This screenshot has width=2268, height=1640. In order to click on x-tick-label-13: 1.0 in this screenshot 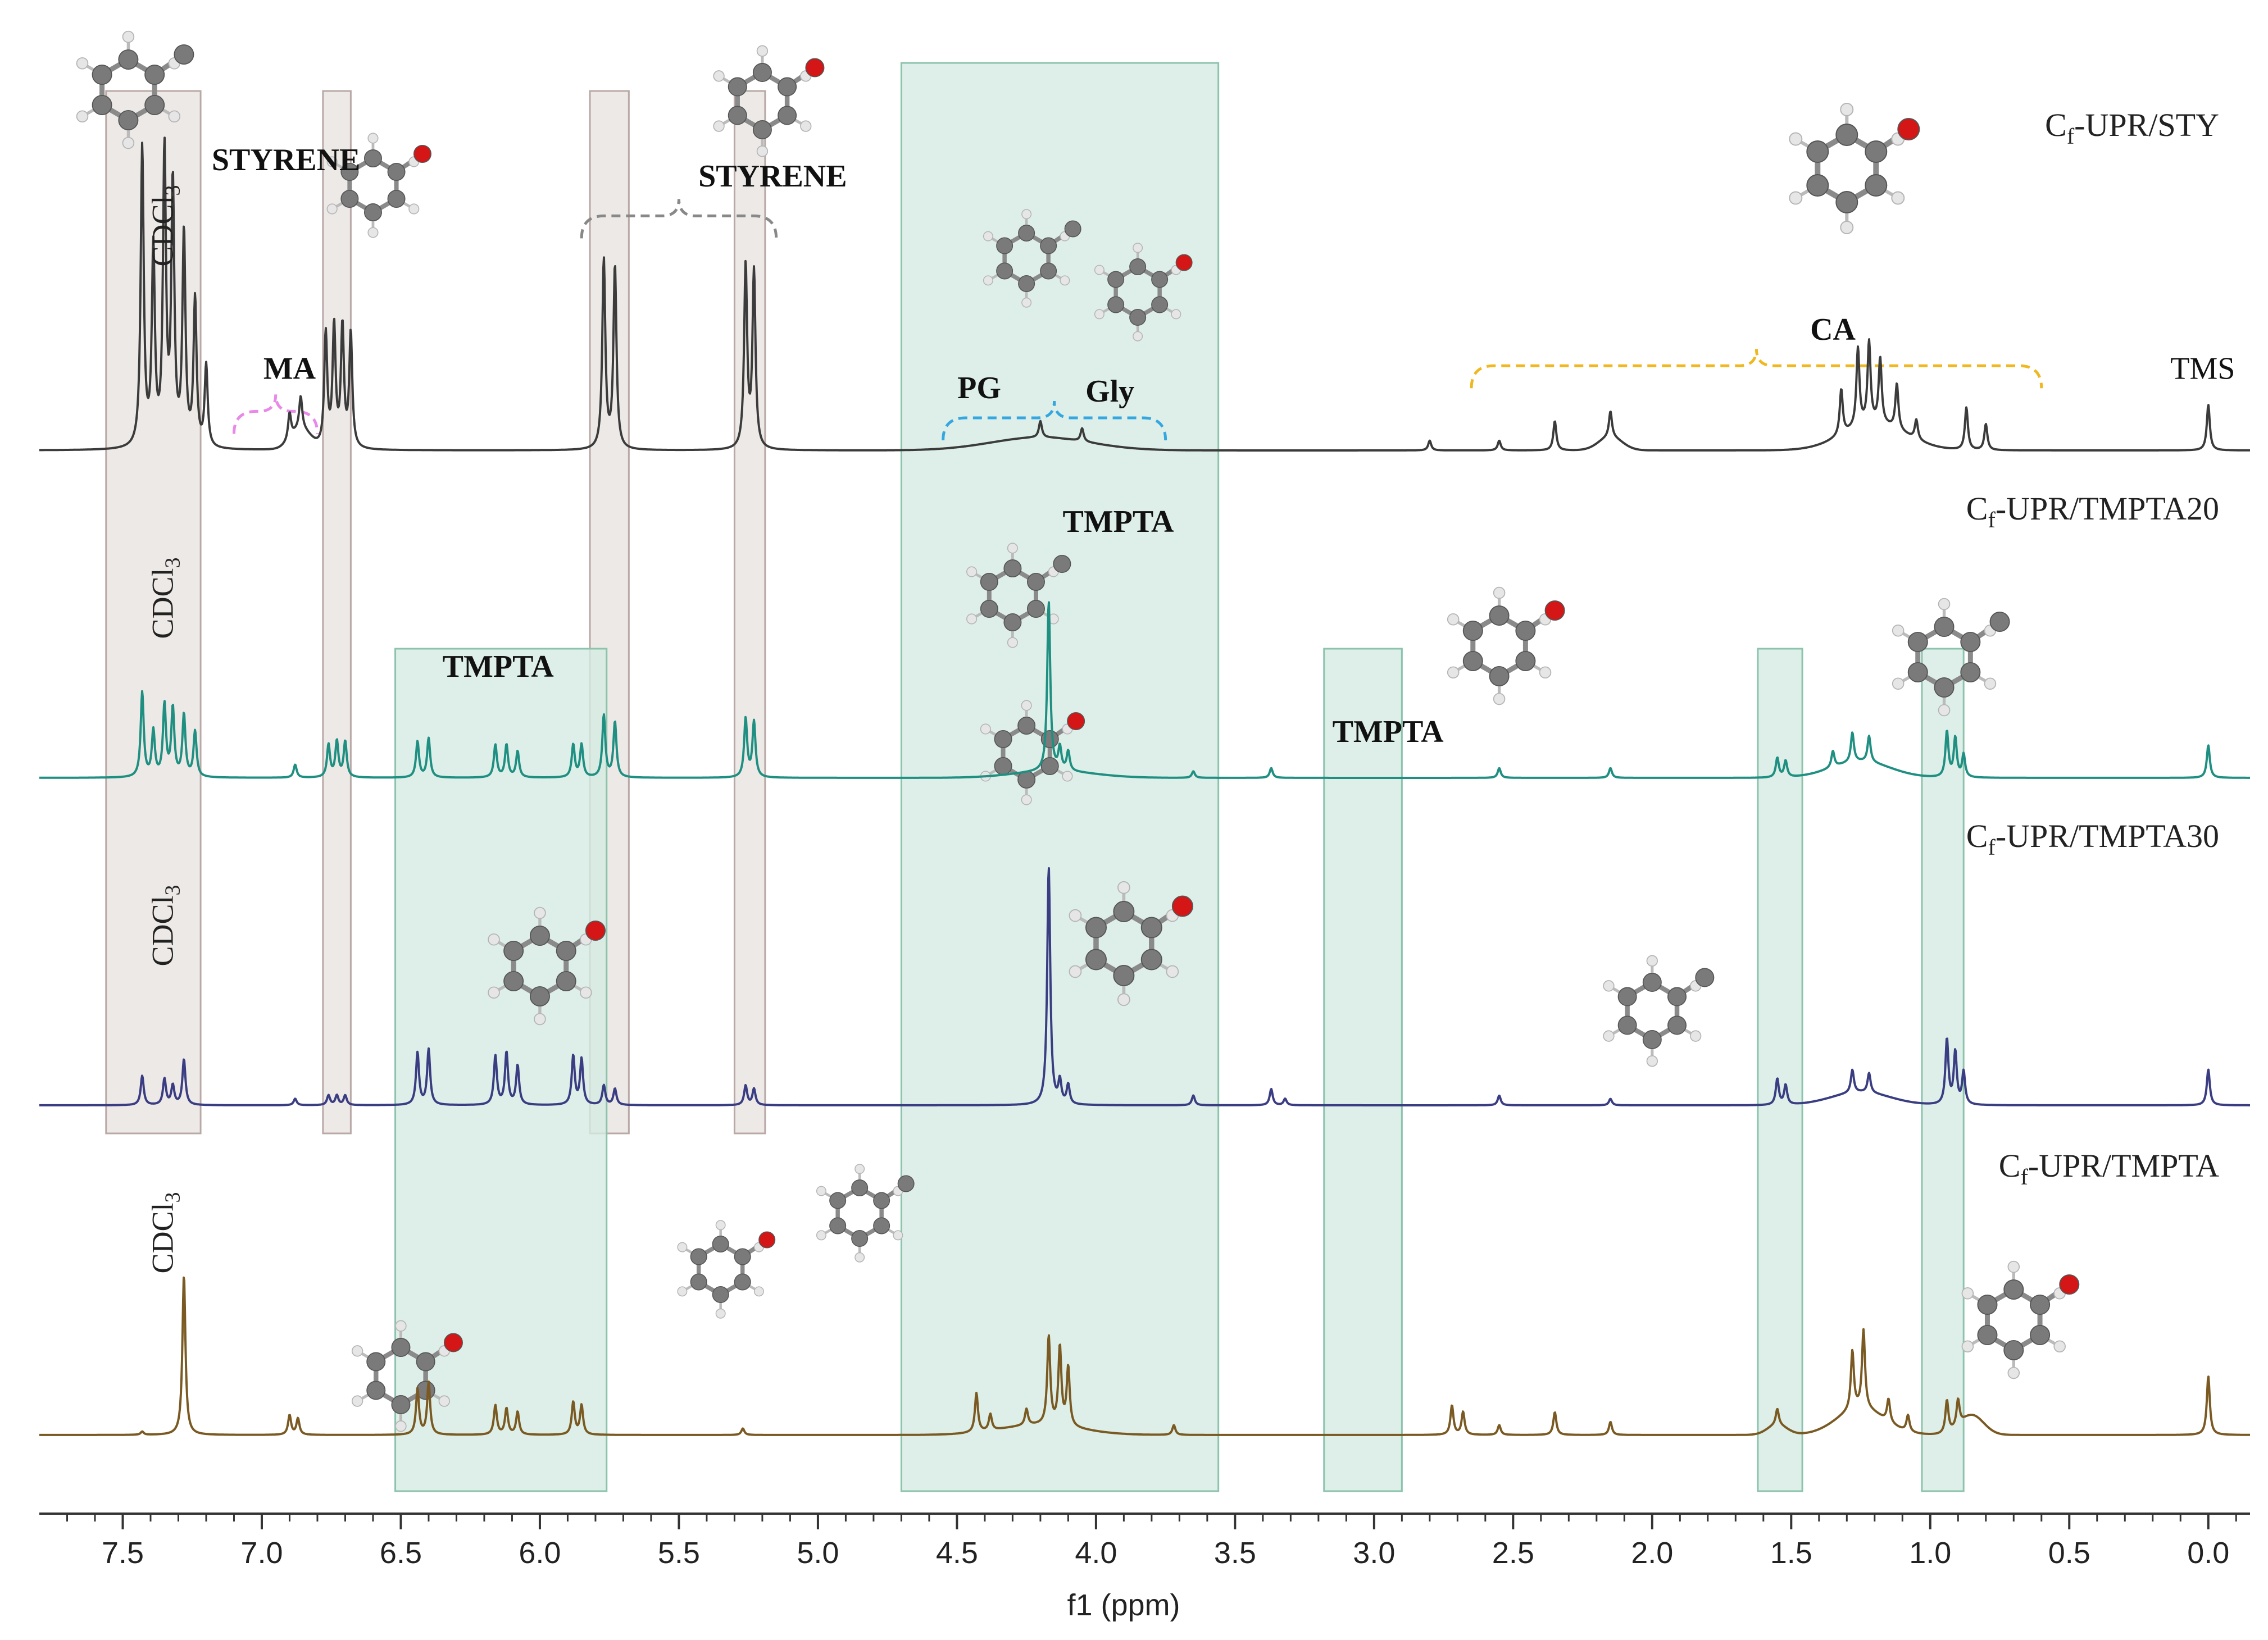, I will do `click(1930, 1553)`.